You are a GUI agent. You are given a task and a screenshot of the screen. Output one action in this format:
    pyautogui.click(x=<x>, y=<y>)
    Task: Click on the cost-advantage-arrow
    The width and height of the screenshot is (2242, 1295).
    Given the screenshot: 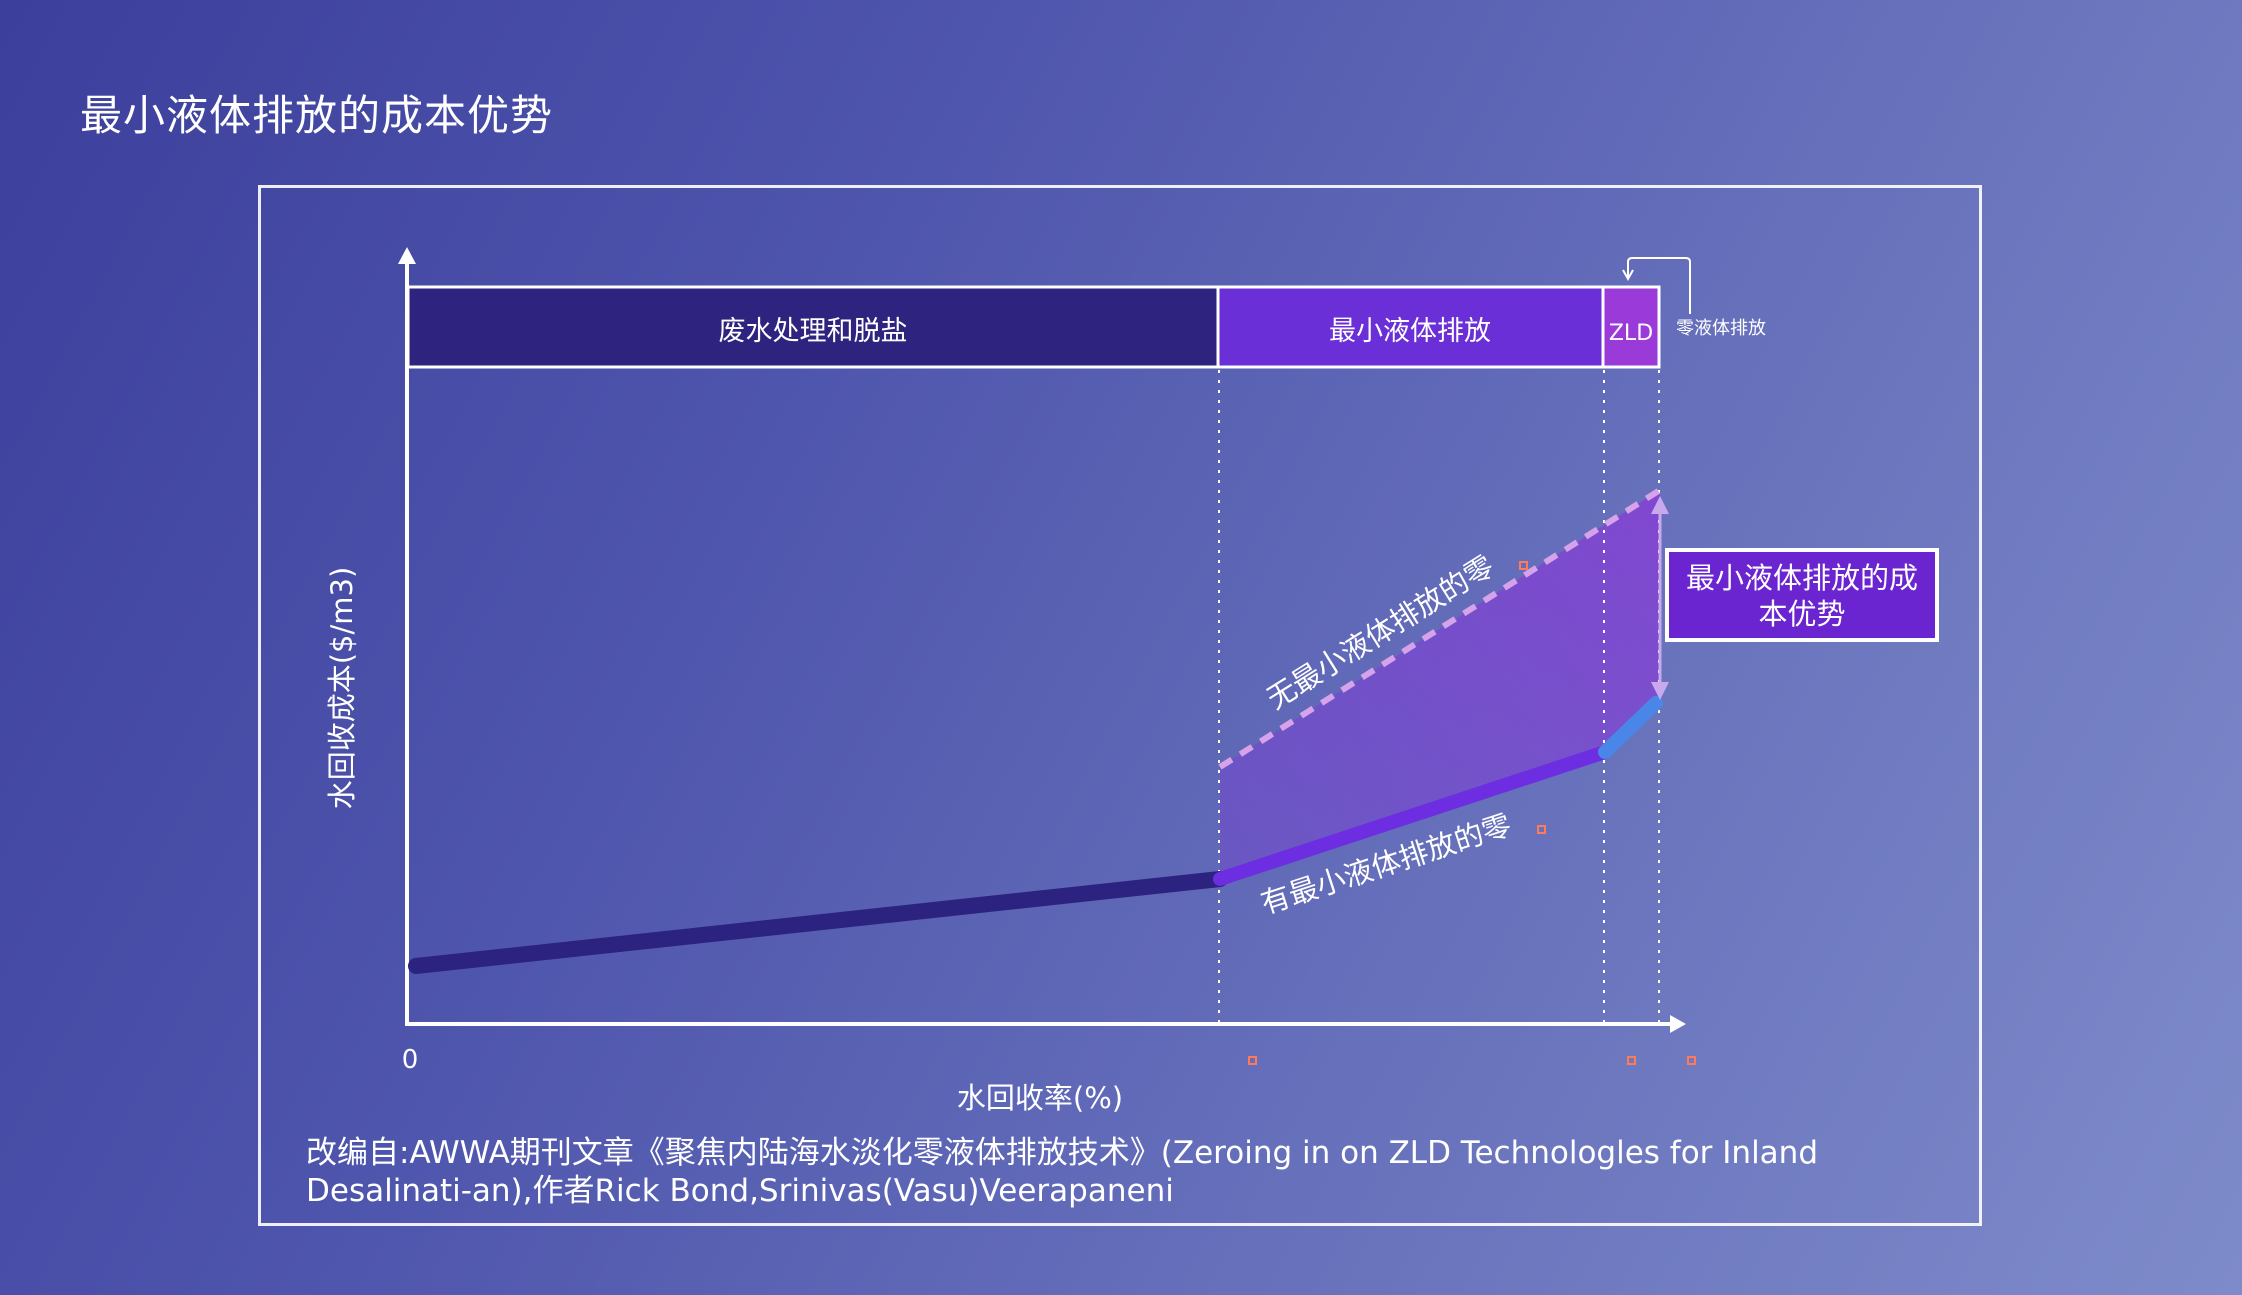 What is the action you would take?
    pyautogui.click(x=1660, y=598)
    